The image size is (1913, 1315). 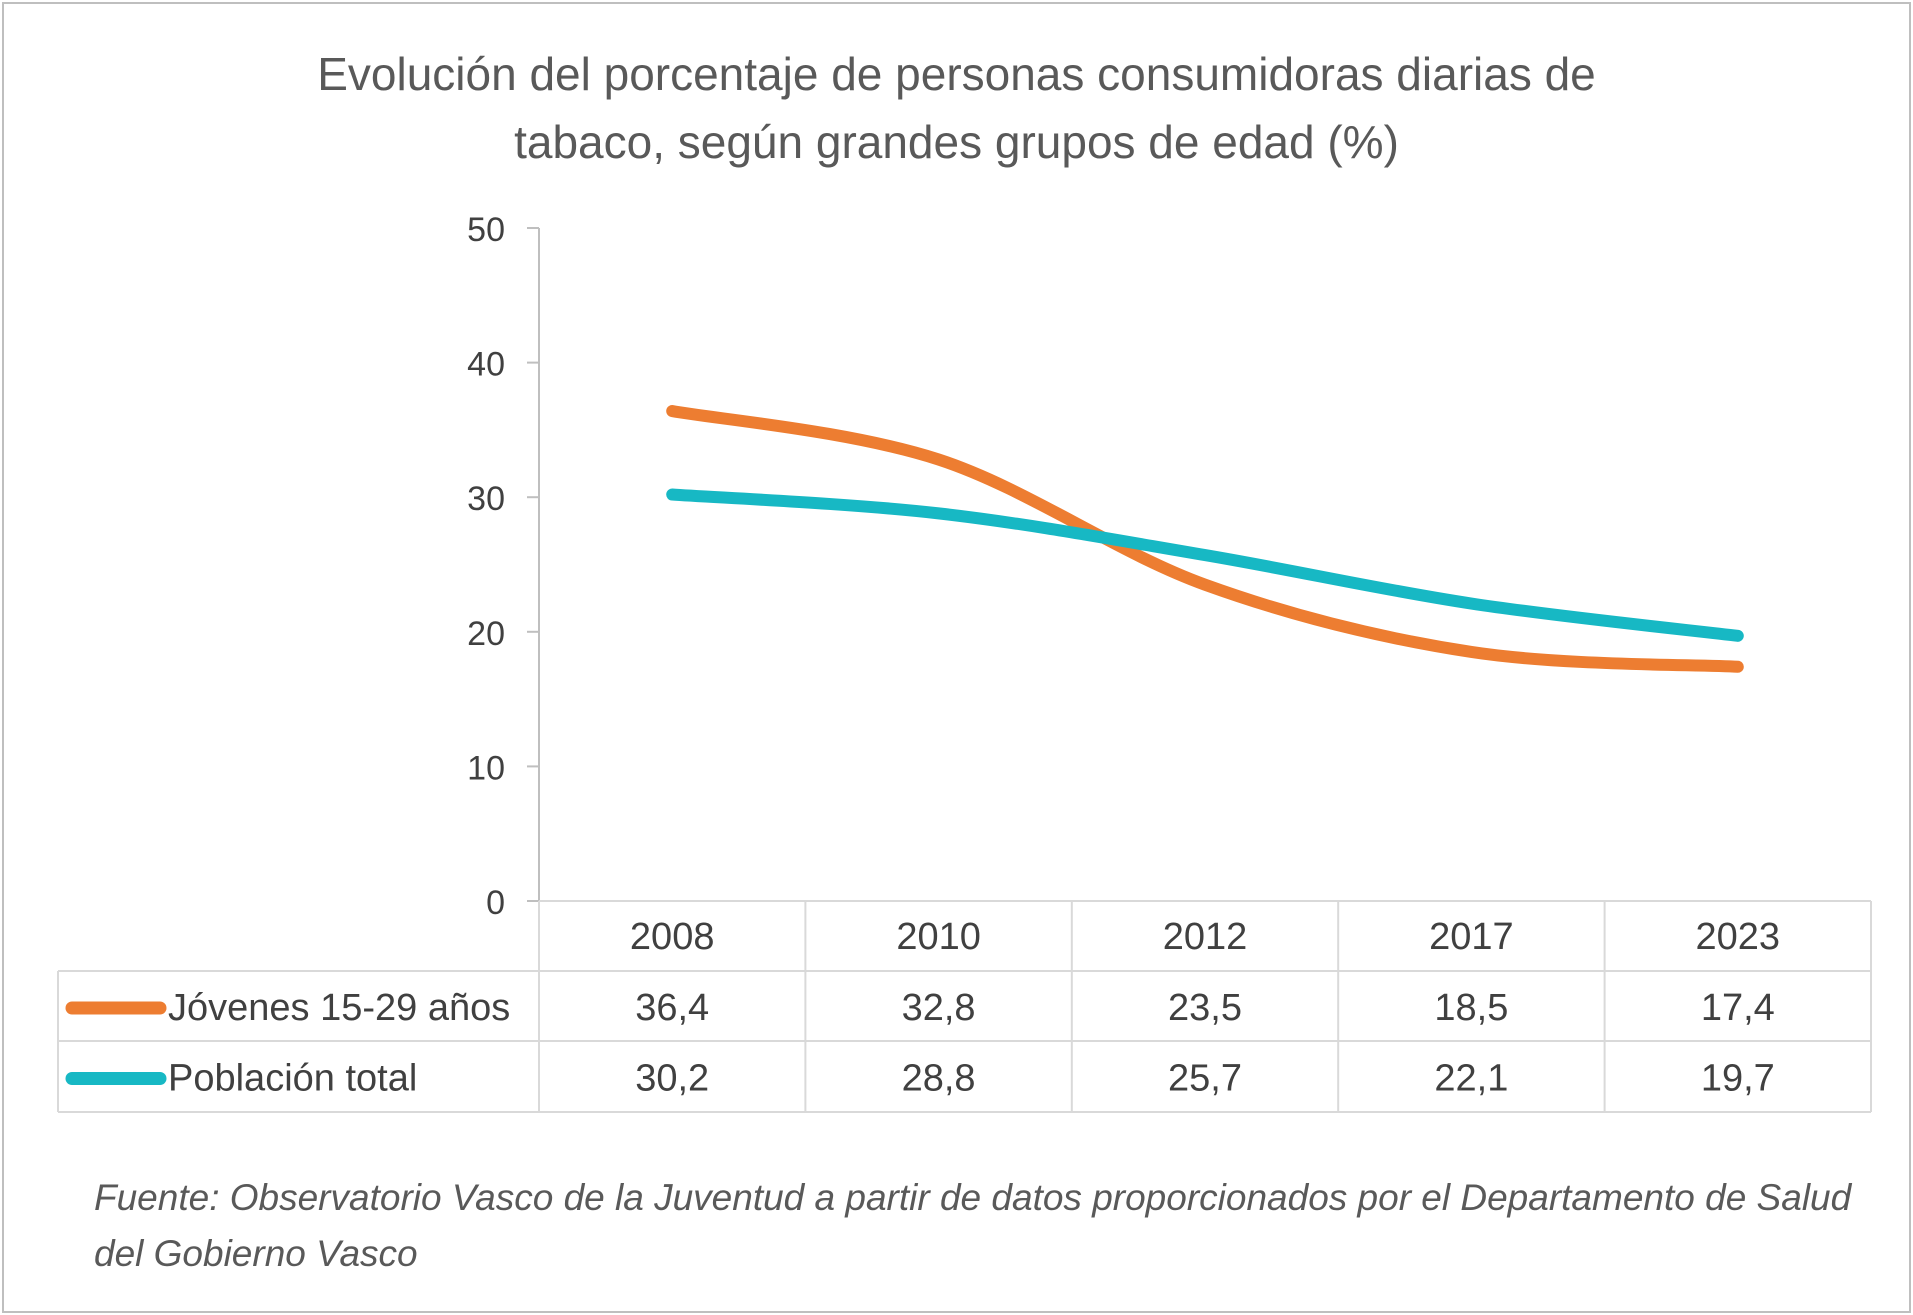 I want to click on table-value: 18,5, so click(x=1471, y=1008).